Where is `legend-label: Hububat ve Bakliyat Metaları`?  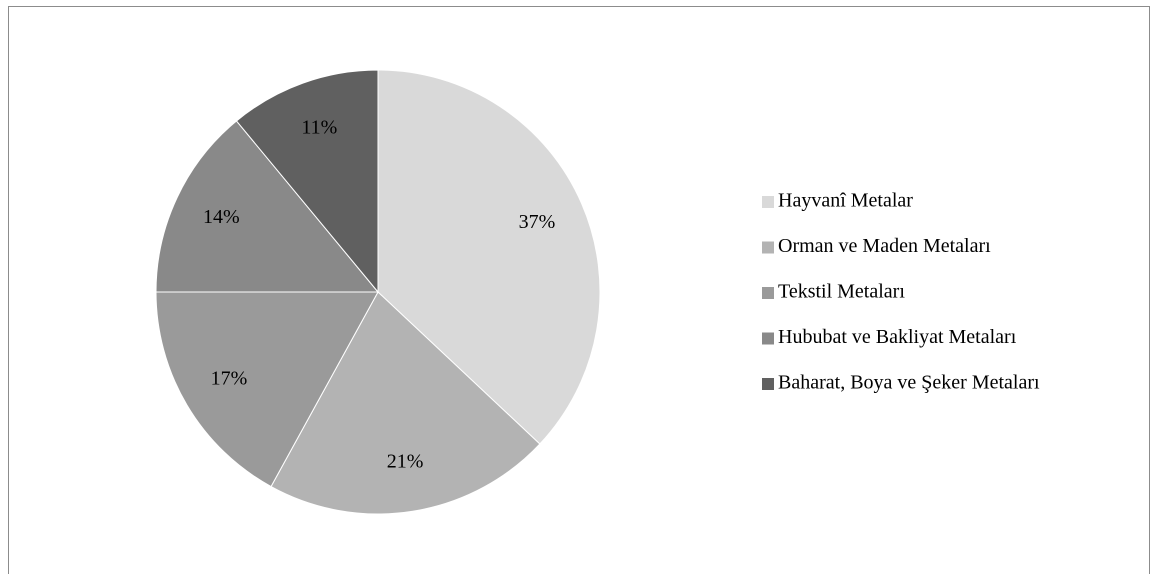
legend-label: Hububat ve Bakliyat Metaları is located at coordinates (897, 337).